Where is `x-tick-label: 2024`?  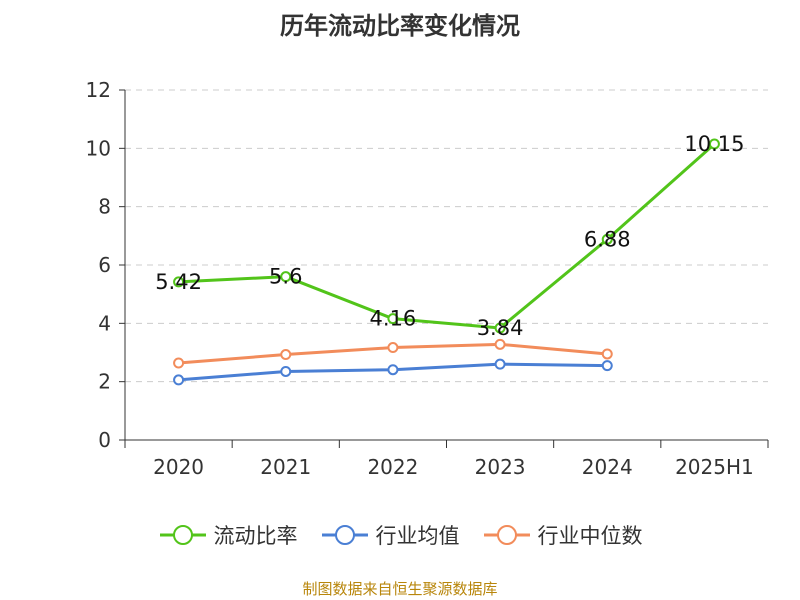
x-tick-label: 2024 is located at coordinates (607, 467).